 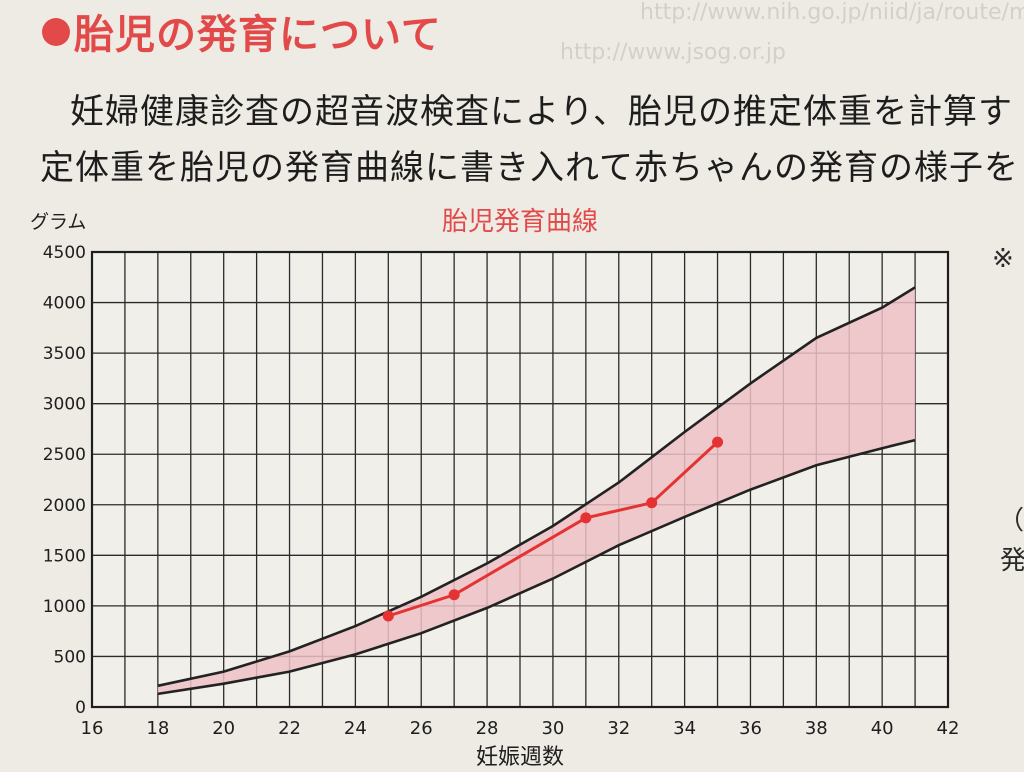 I want to click on bullet-icon, so click(x=56, y=32).